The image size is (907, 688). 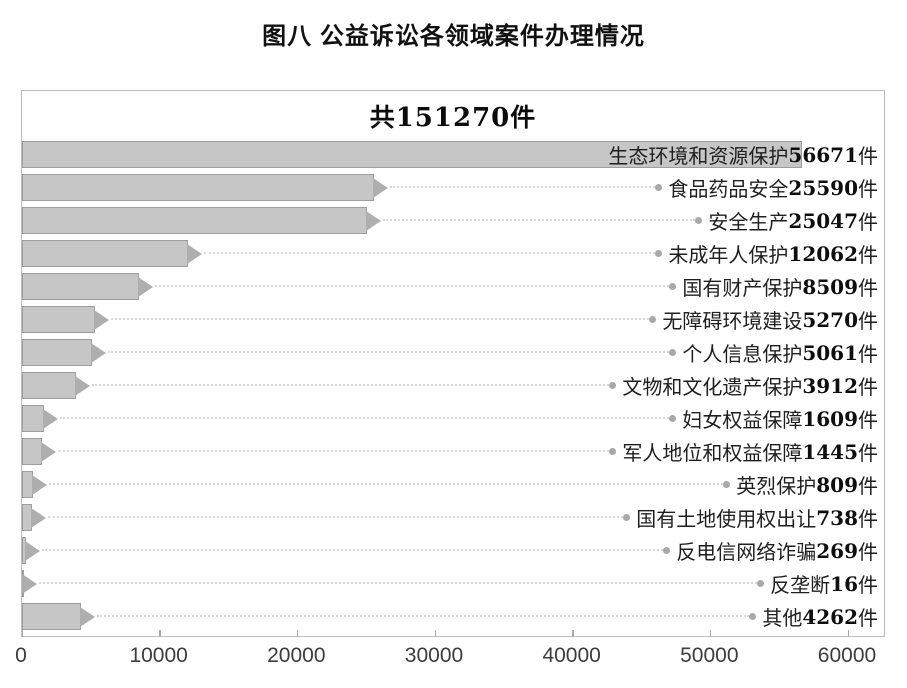 I want to click on bar-row: 个人信息保护 5061 件, so click(x=452, y=352).